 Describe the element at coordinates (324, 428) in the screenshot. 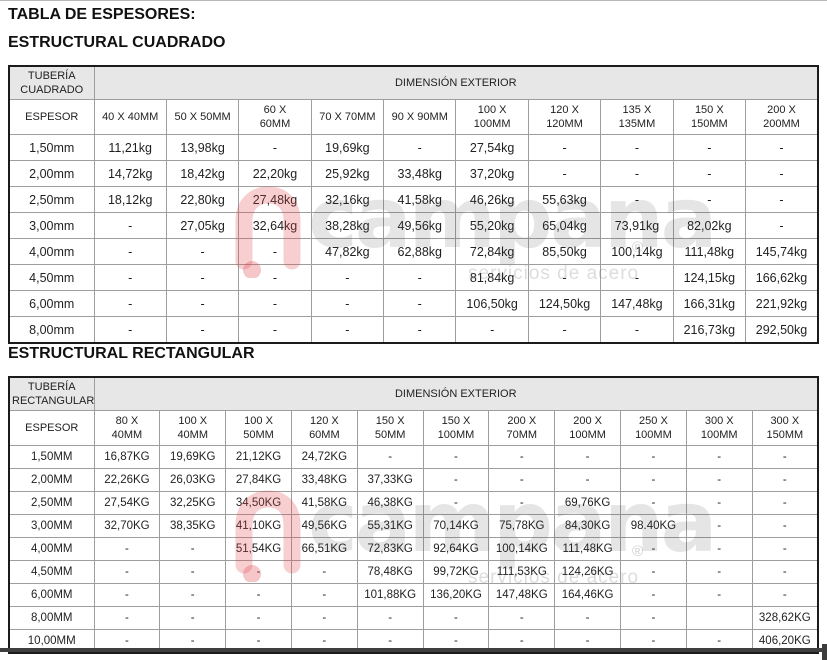

I see `dimension-col-header: 120 X 60MM` at that location.